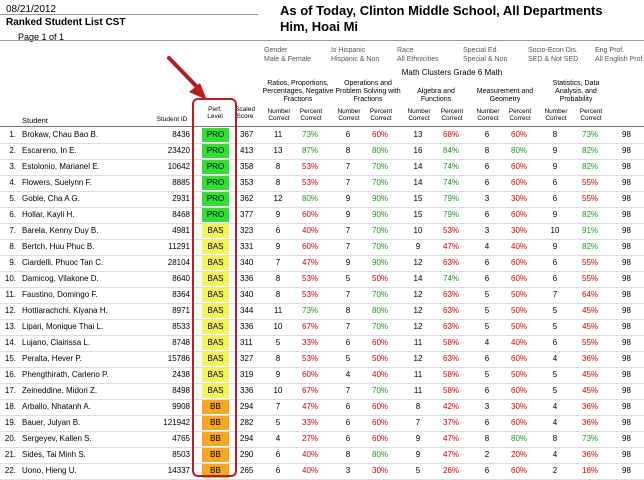 The image size is (644, 480). I want to click on scaled-score: 340, so click(247, 294).